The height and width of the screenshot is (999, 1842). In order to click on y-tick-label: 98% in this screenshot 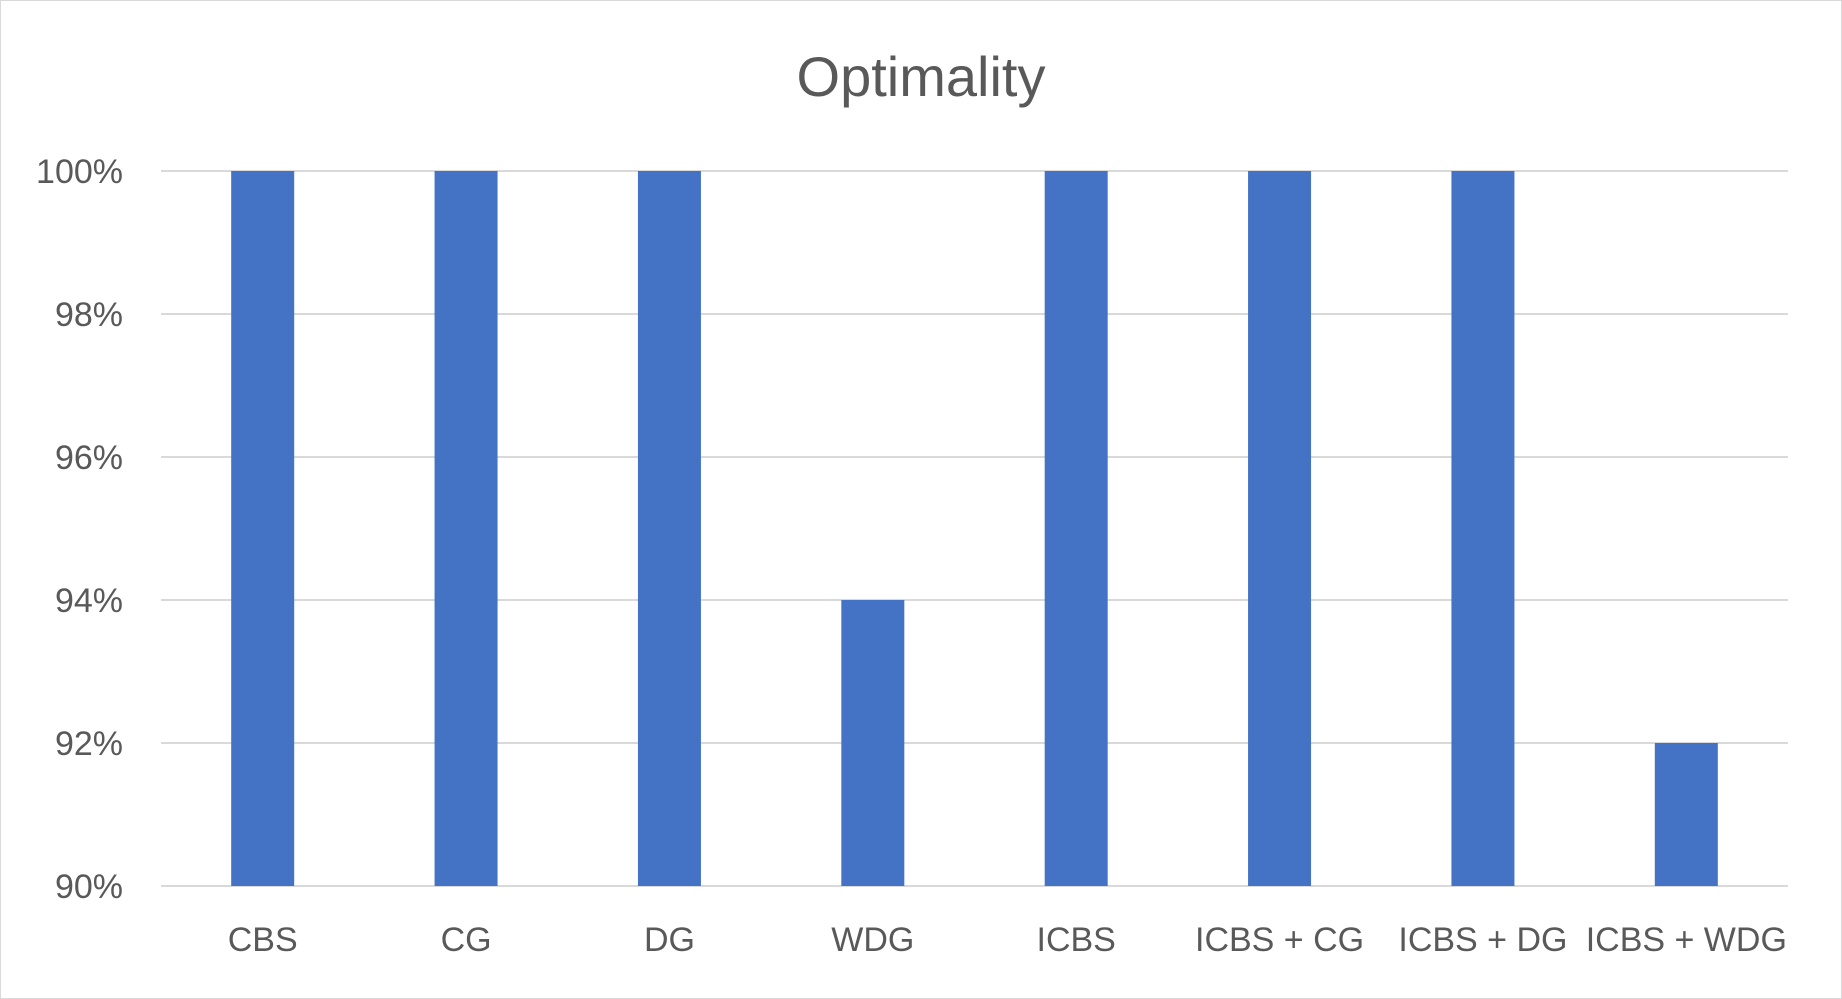, I will do `click(89, 315)`.